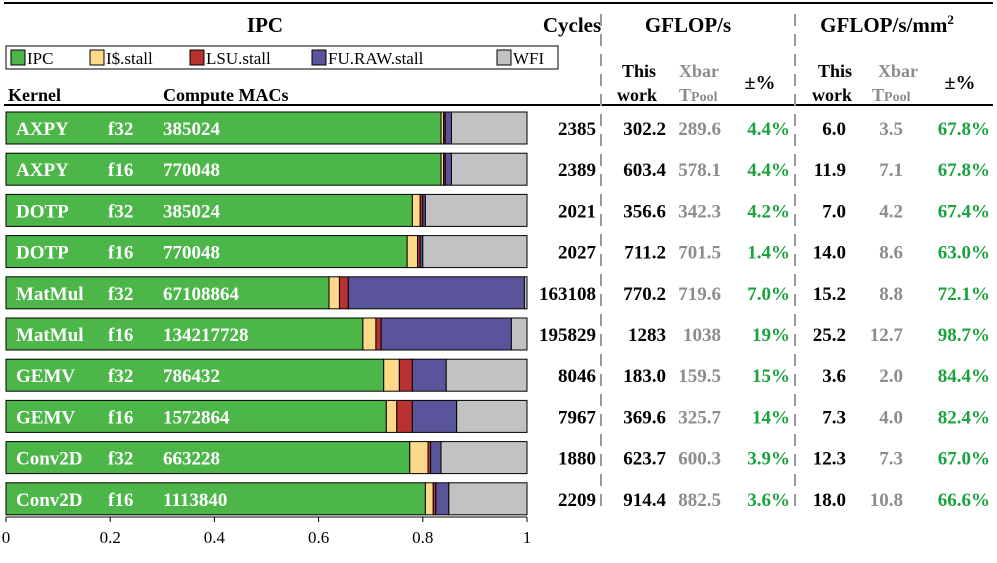 Image resolution: width=997 pixels, height=563 pixels. Describe the element at coordinates (334, 293) in the screenshot. I see `bar-4-i-stall` at that location.